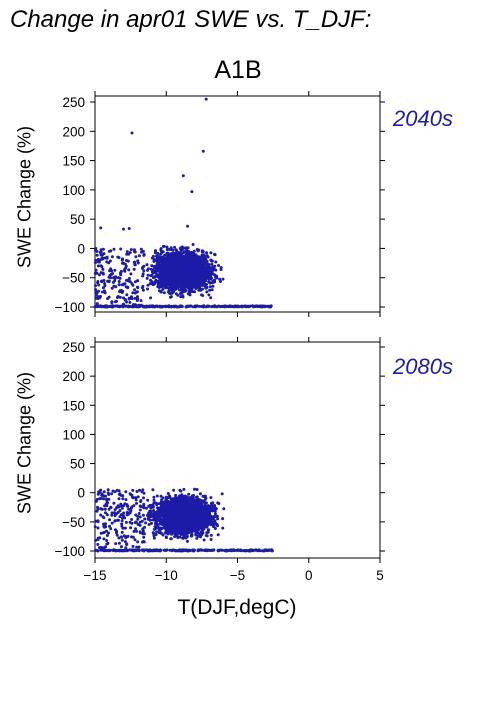 This screenshot has height=709, width=501. What do you see at coordinates (73, 405) in the screenshot?
I see `y-tick-label: 150` at bounding box center [73, 405].